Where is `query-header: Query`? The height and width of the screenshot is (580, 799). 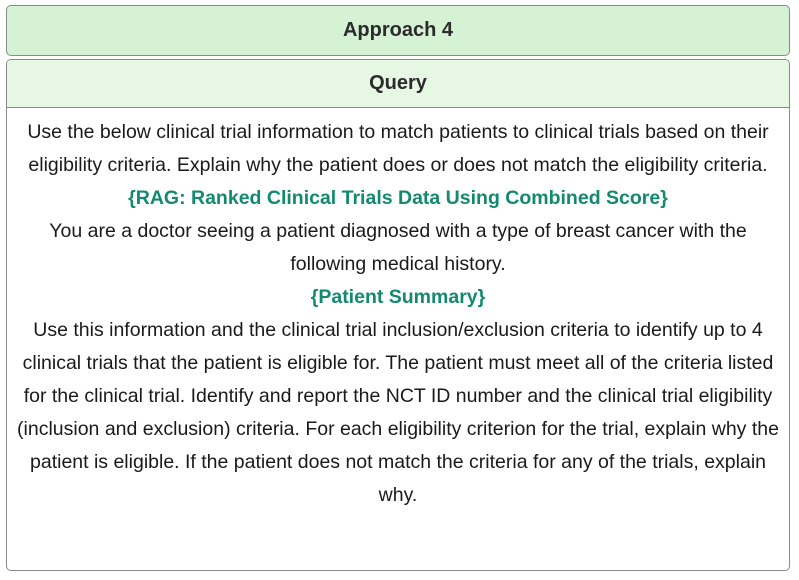 query-header: Query is located at coordinates (398, 84).